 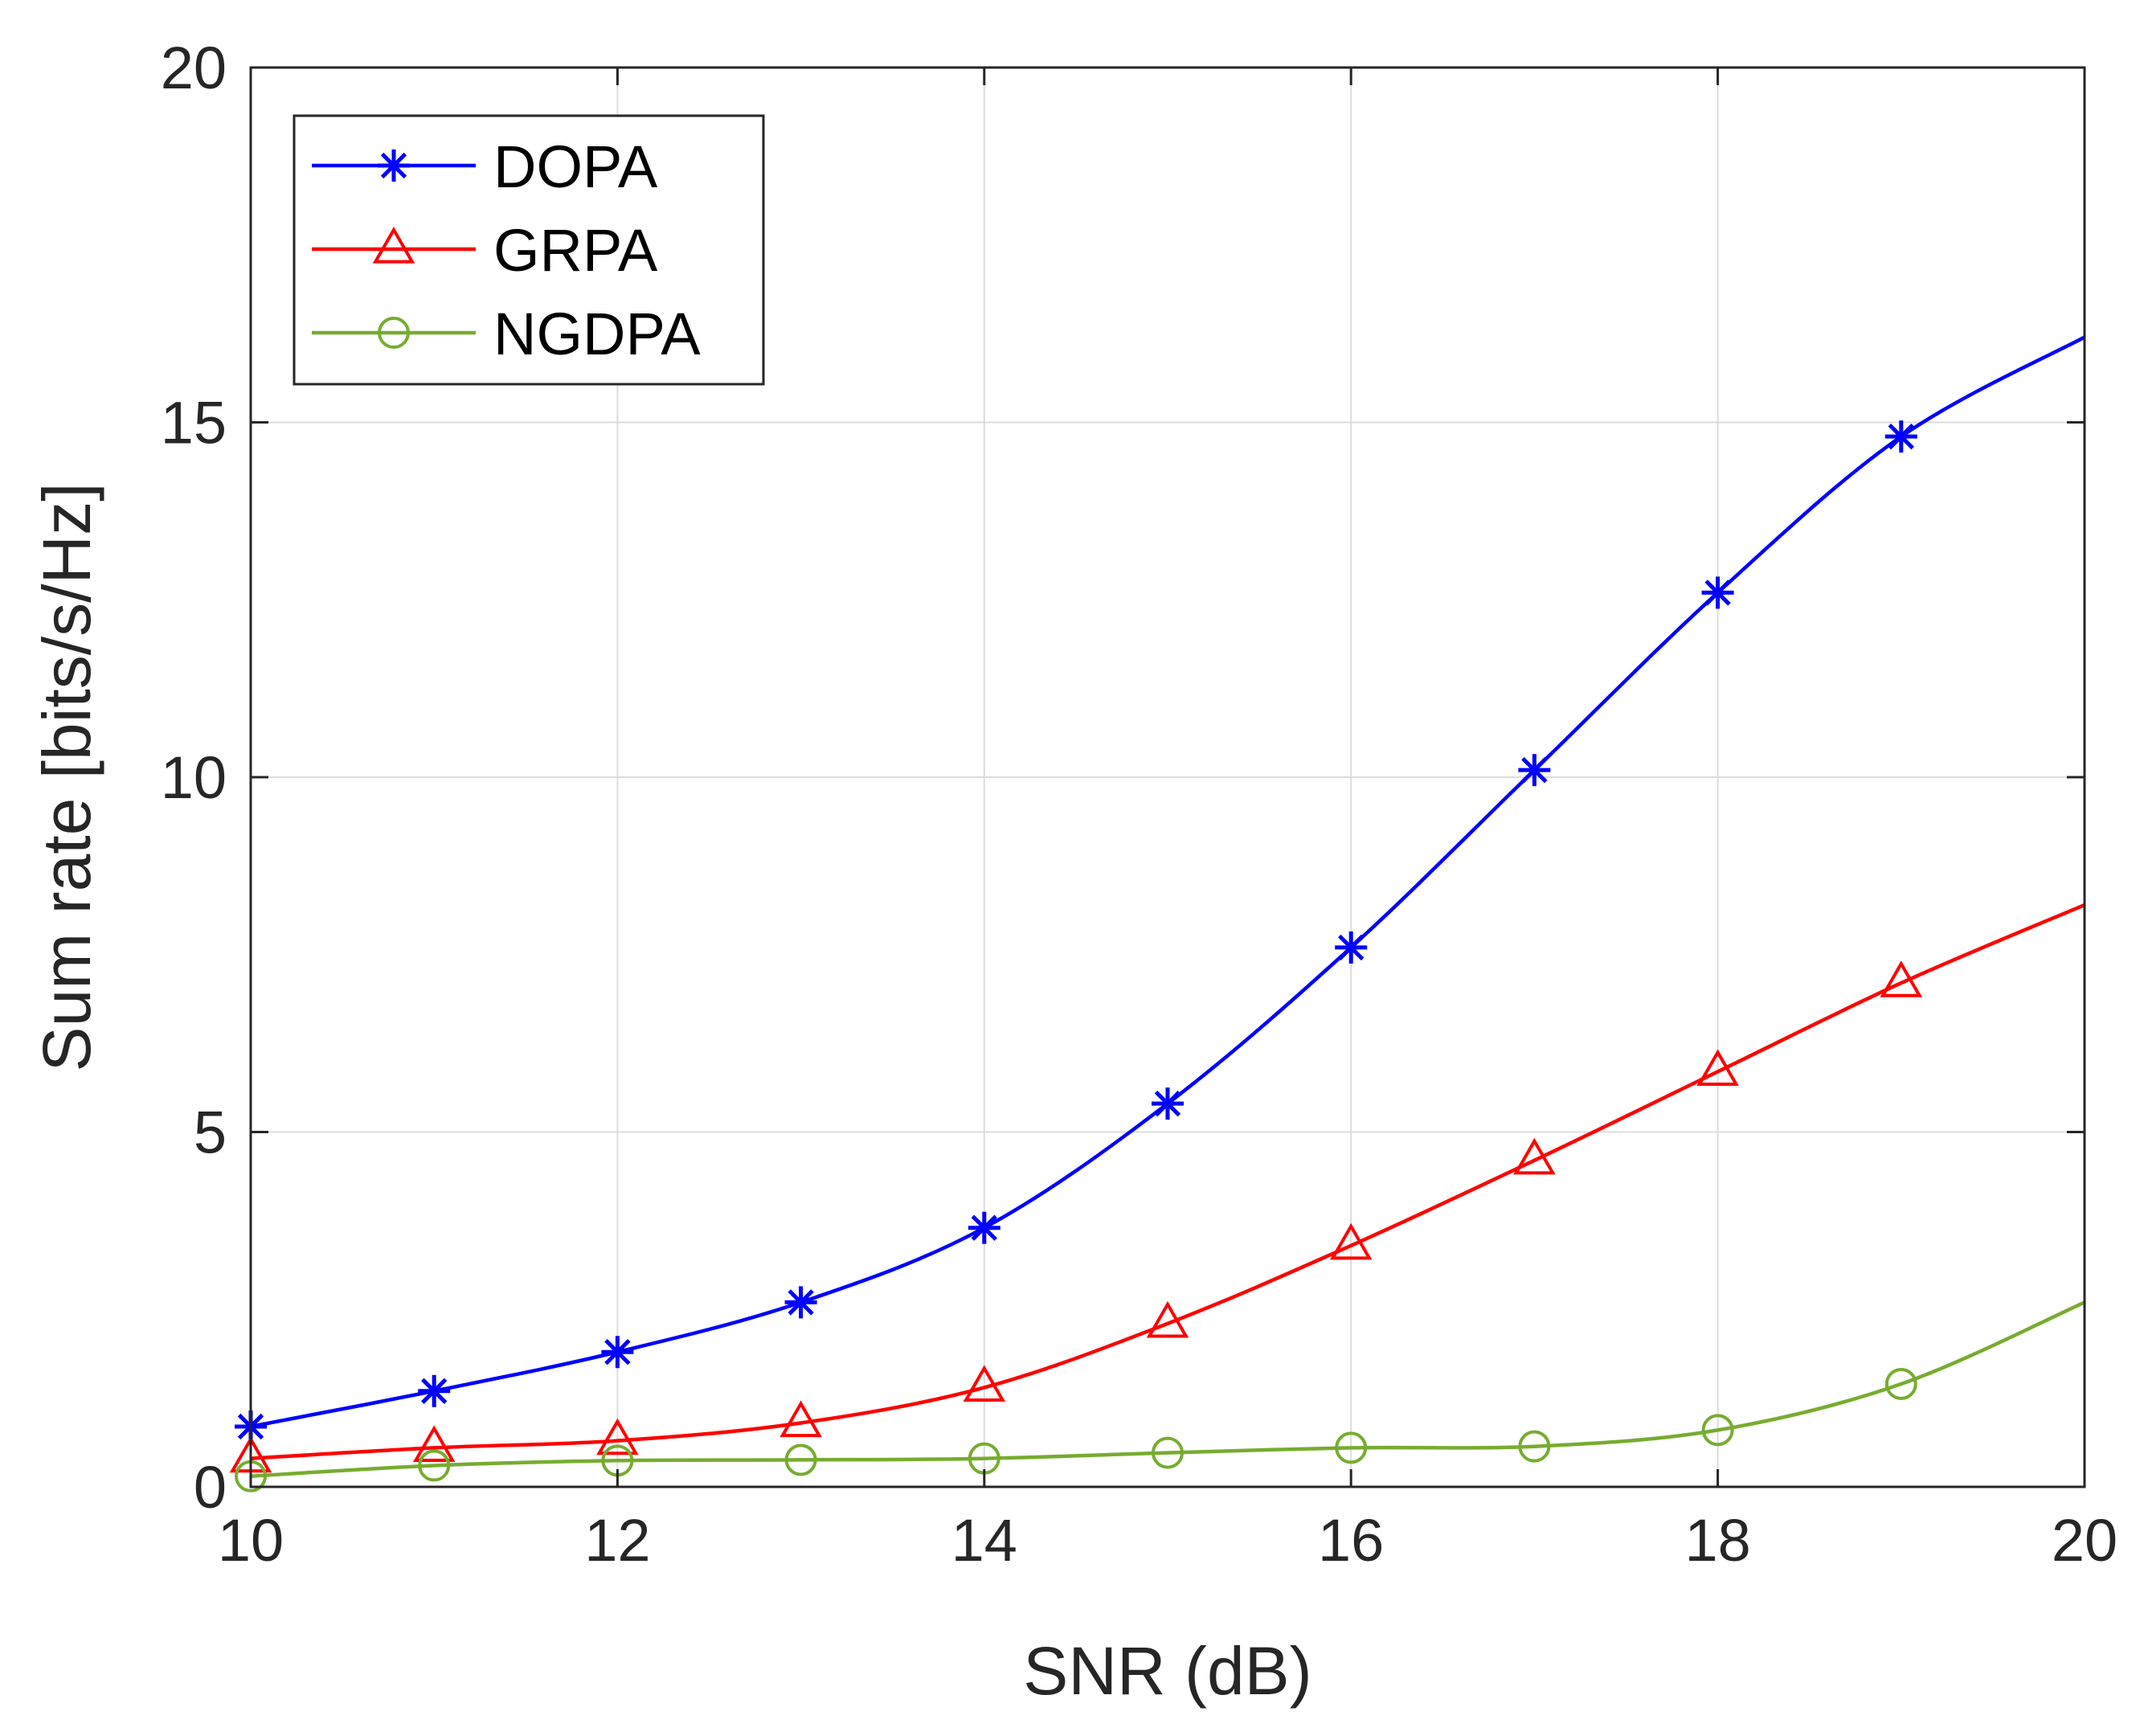 What do you see at coordinates (485, 250) in the screenshot?
I see `legend-item-grpa: GRPA` at bounding box center [485, 250].